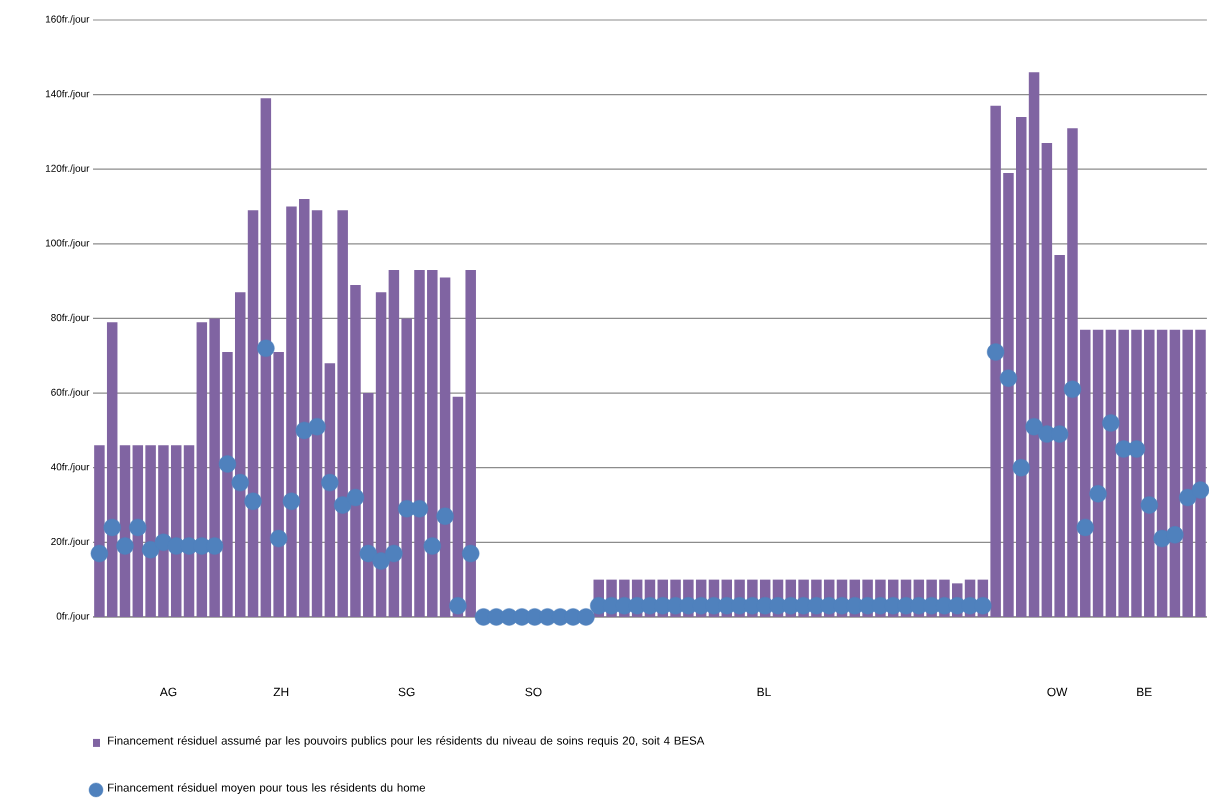 The width and height of the screenshot is (1209, 801). I want to click on text: SO, so click(533, 692).